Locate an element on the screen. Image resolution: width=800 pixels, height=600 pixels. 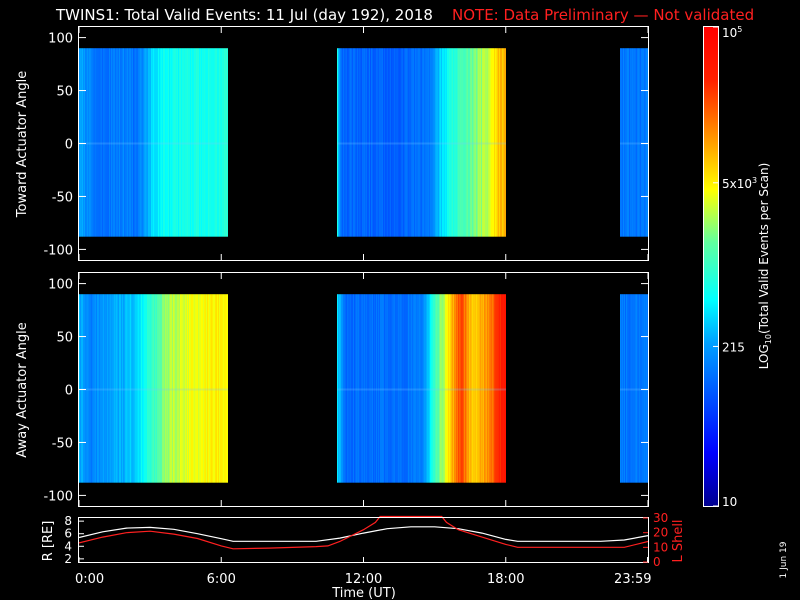
y-tick-label: 50 is located at coordinates (64, 92).